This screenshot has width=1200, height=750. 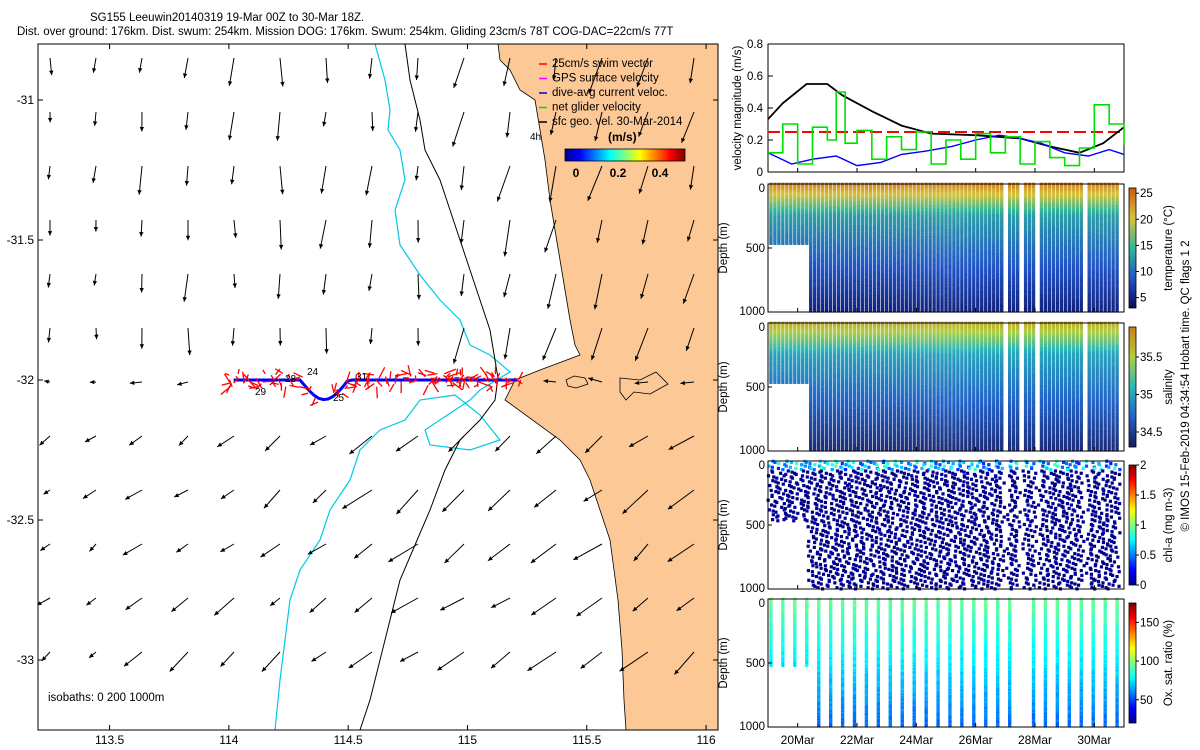 I want to click on map-y-tick-label-0: -31, so click(x=26, y=100).